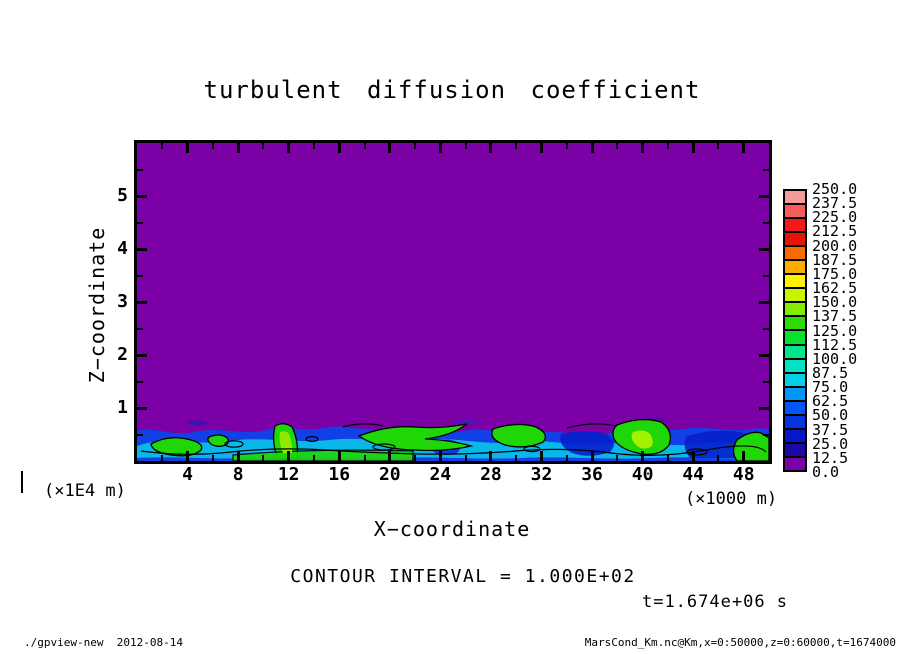  What do you see at coordinates (122, 195) in the screenshot?
I see `z-tick-label: 5` at bounding box center [122, 195].